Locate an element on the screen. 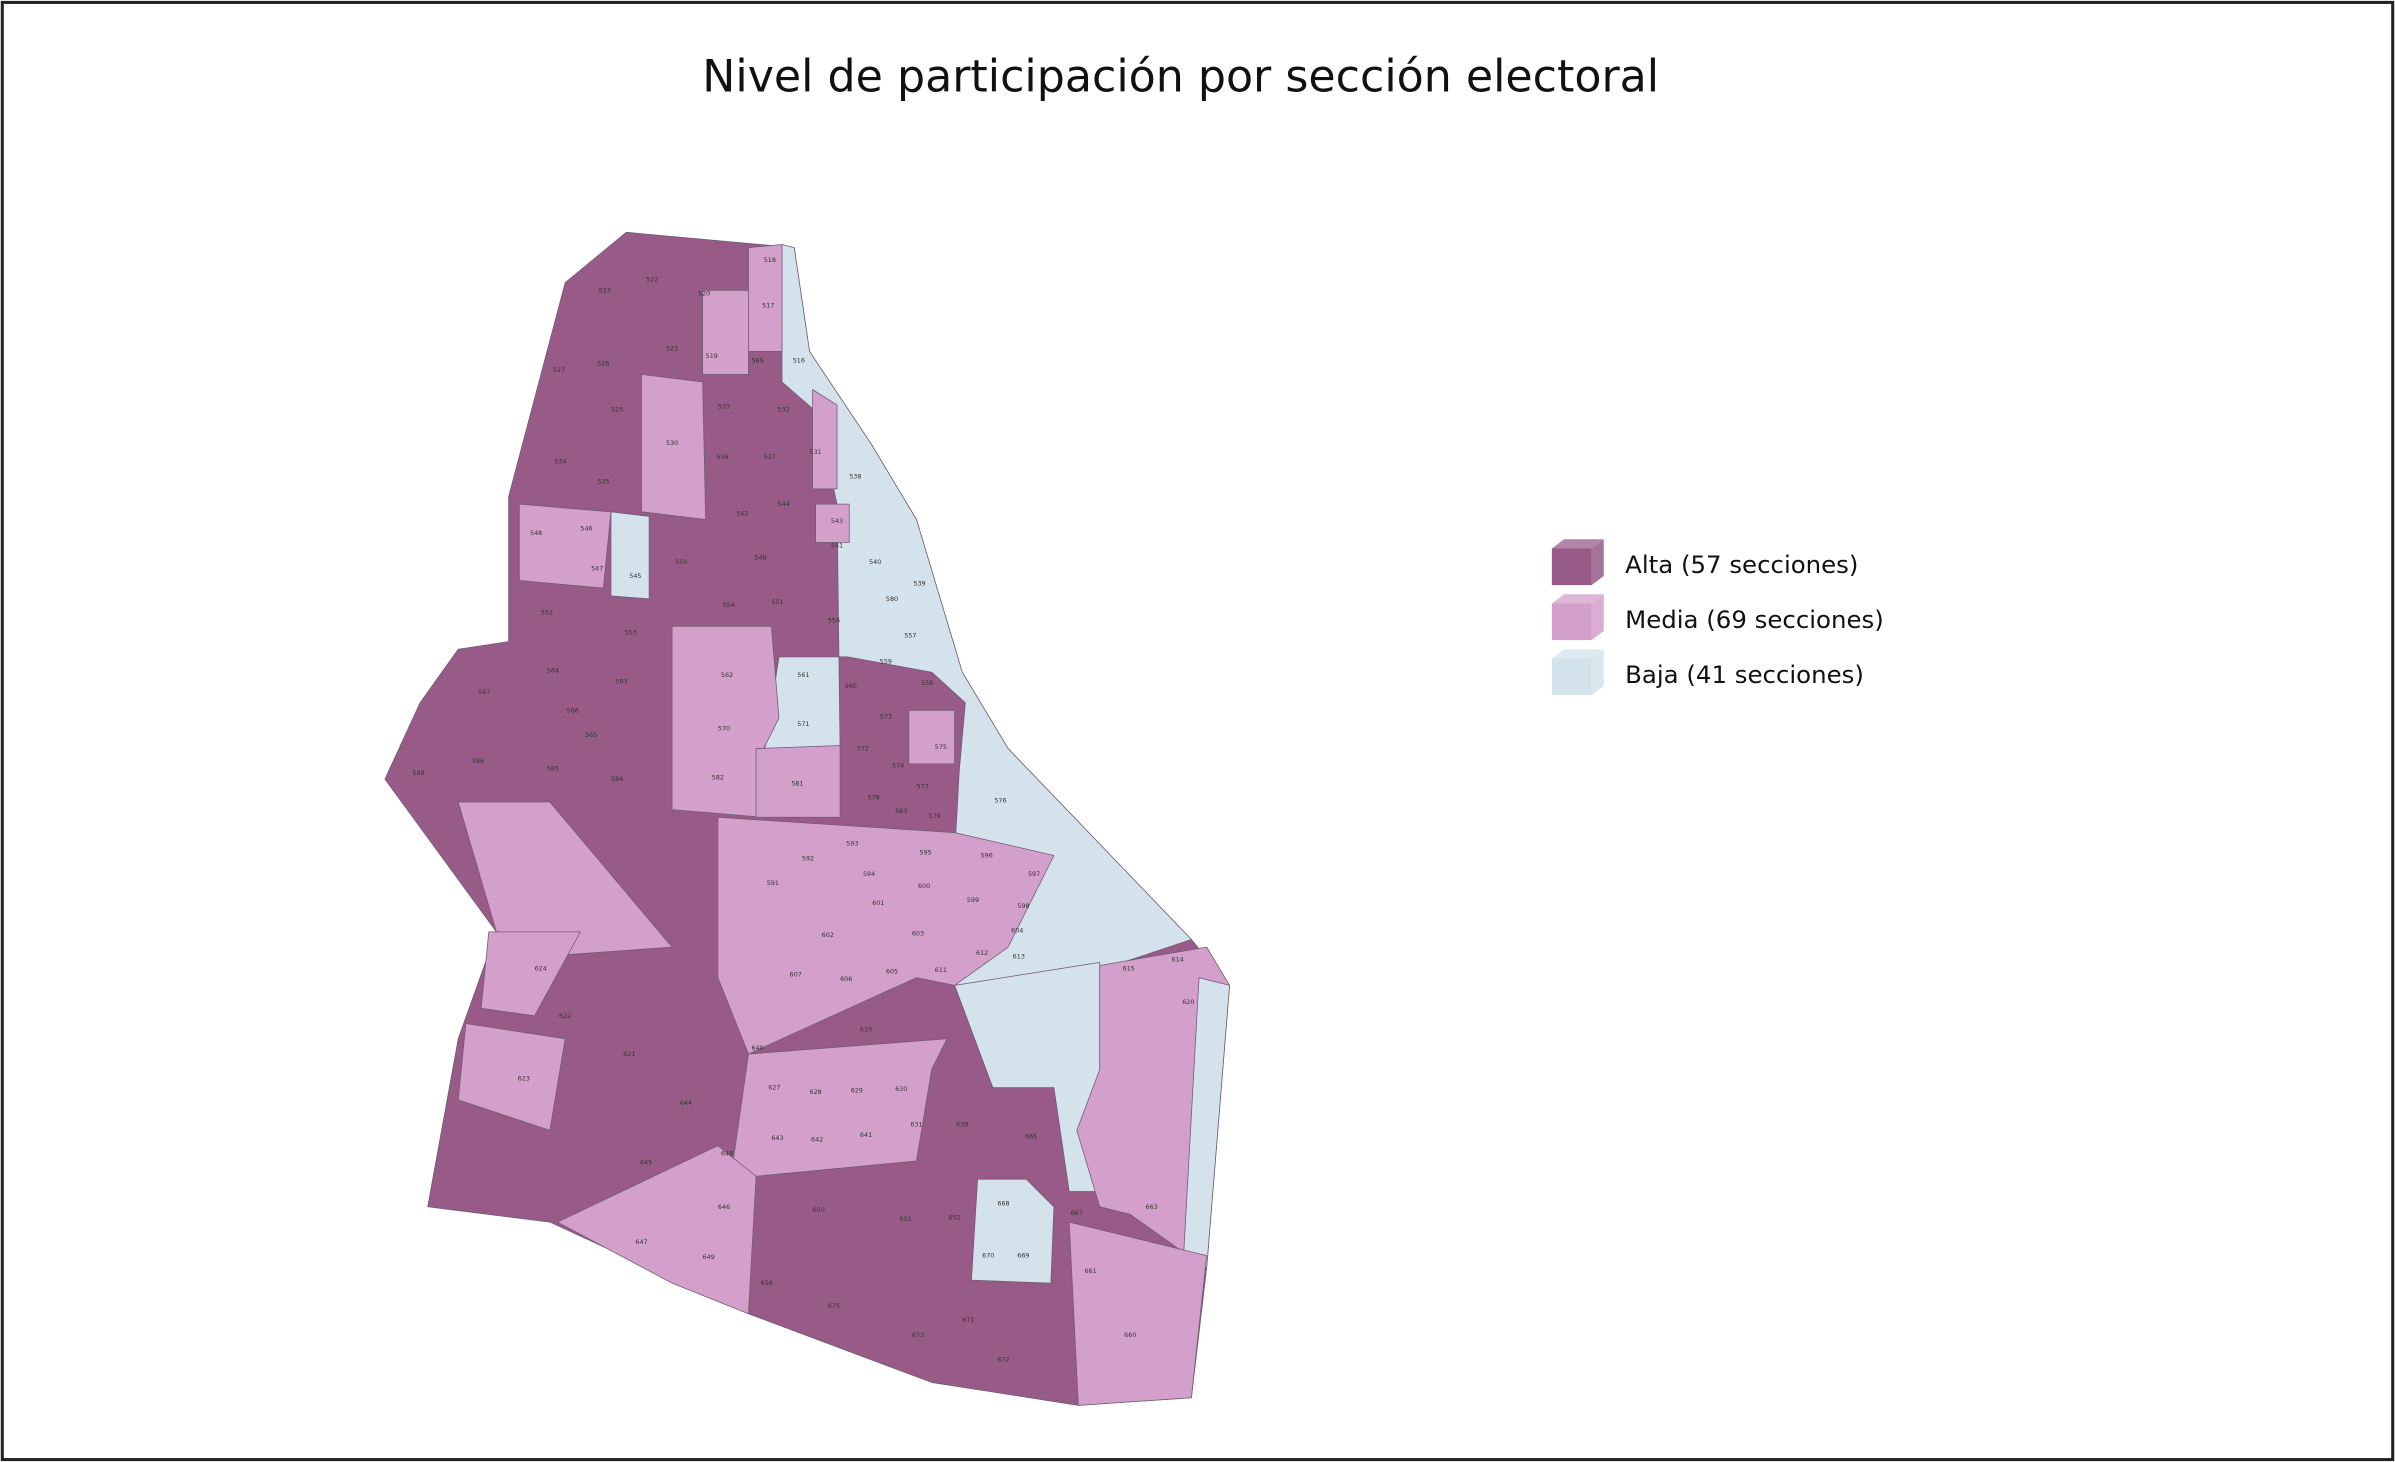 The image size is (2395, 1462). section-label: 561 is located at coordinates (803, 675).